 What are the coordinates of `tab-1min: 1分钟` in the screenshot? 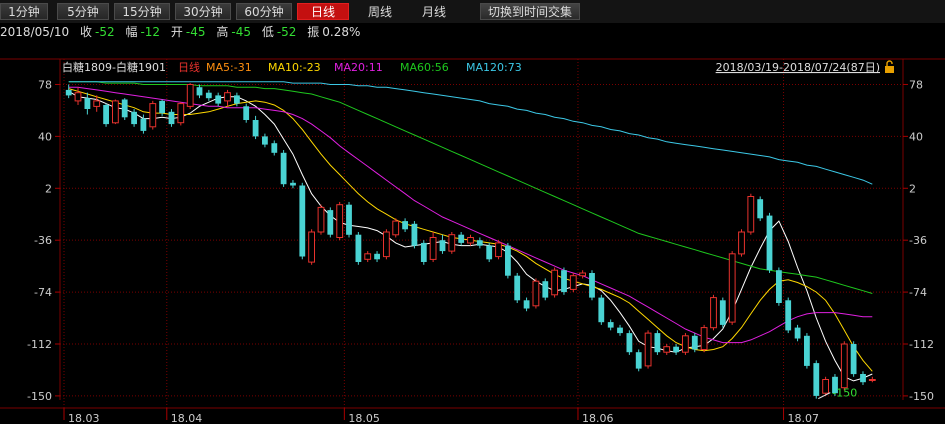 It's located at (24, 11).